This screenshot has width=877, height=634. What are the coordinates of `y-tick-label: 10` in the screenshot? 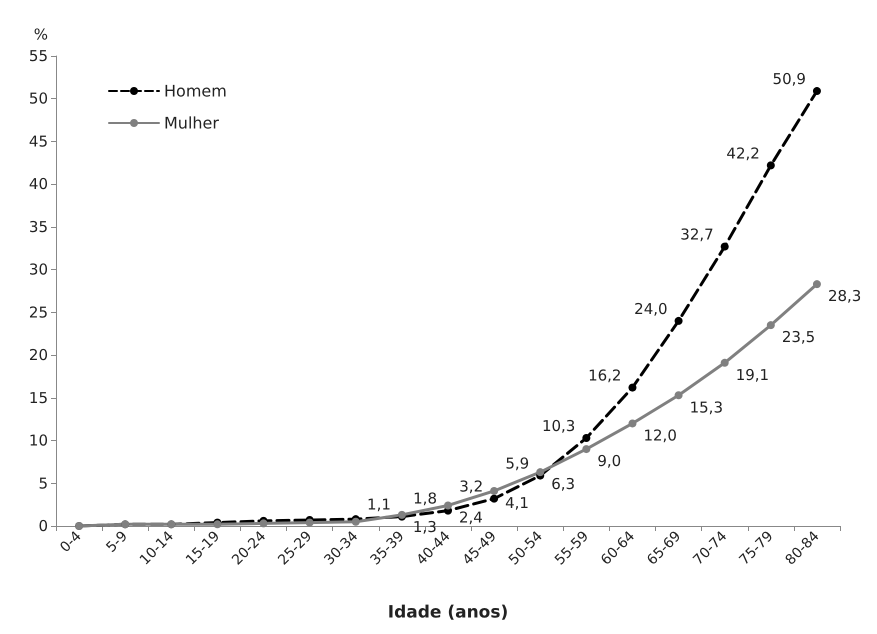 It's located at (38, 441).